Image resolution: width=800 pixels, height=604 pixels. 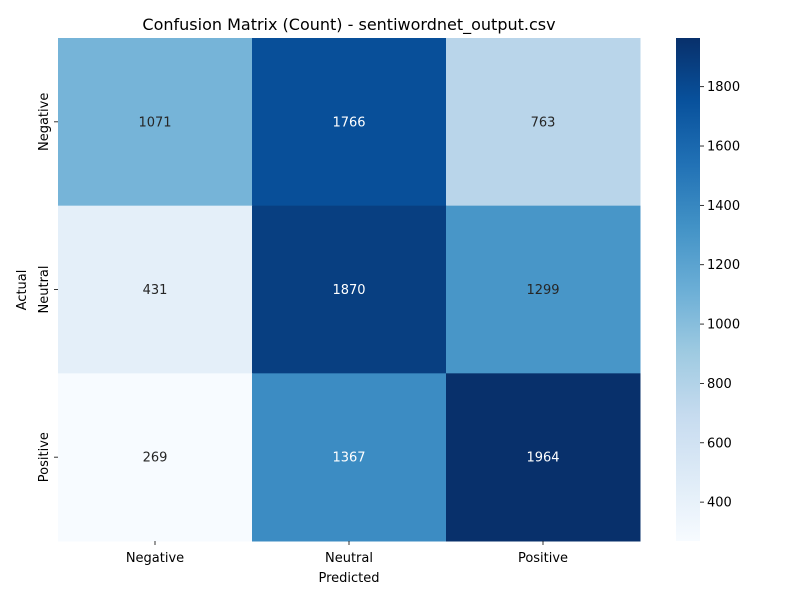 What do you see at coordinates (723, 147) in the screenshot?
I see `colorbar-tick-label: 1600` at bounding box center [723, 147].